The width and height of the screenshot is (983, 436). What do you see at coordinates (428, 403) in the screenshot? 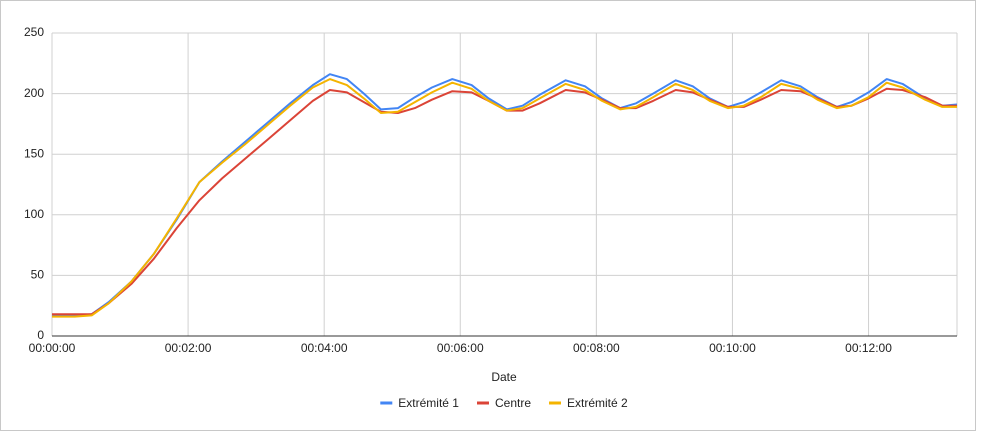
I see `legend-label: Extrémité 1` at bounding box center [428, 403].